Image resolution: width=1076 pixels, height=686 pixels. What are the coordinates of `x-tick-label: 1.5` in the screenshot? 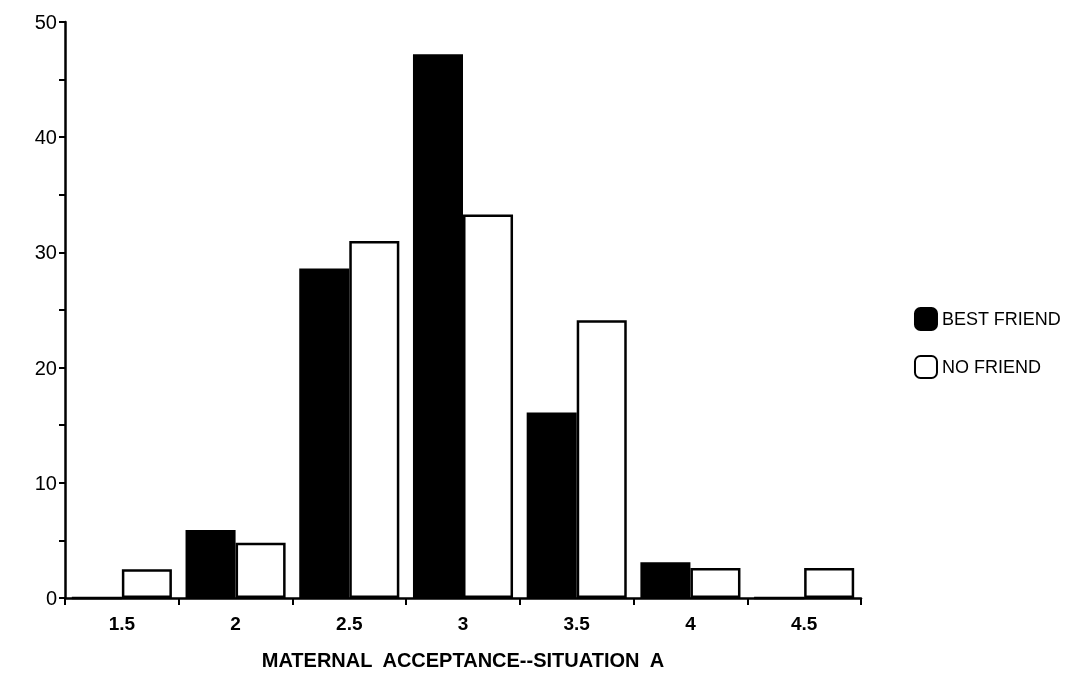 It's located at (122, 623).